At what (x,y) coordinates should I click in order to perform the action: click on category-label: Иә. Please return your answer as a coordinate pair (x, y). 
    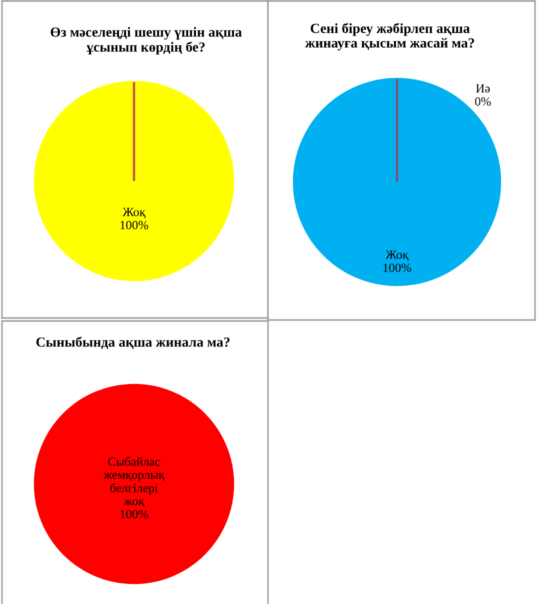
    Looking at the image, I should click on (483, 88).